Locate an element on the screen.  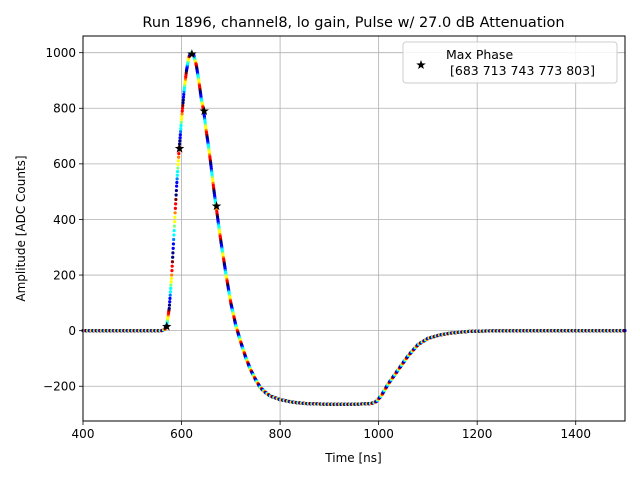
y-tick-label: 0 is located at coordinates (72, 331).